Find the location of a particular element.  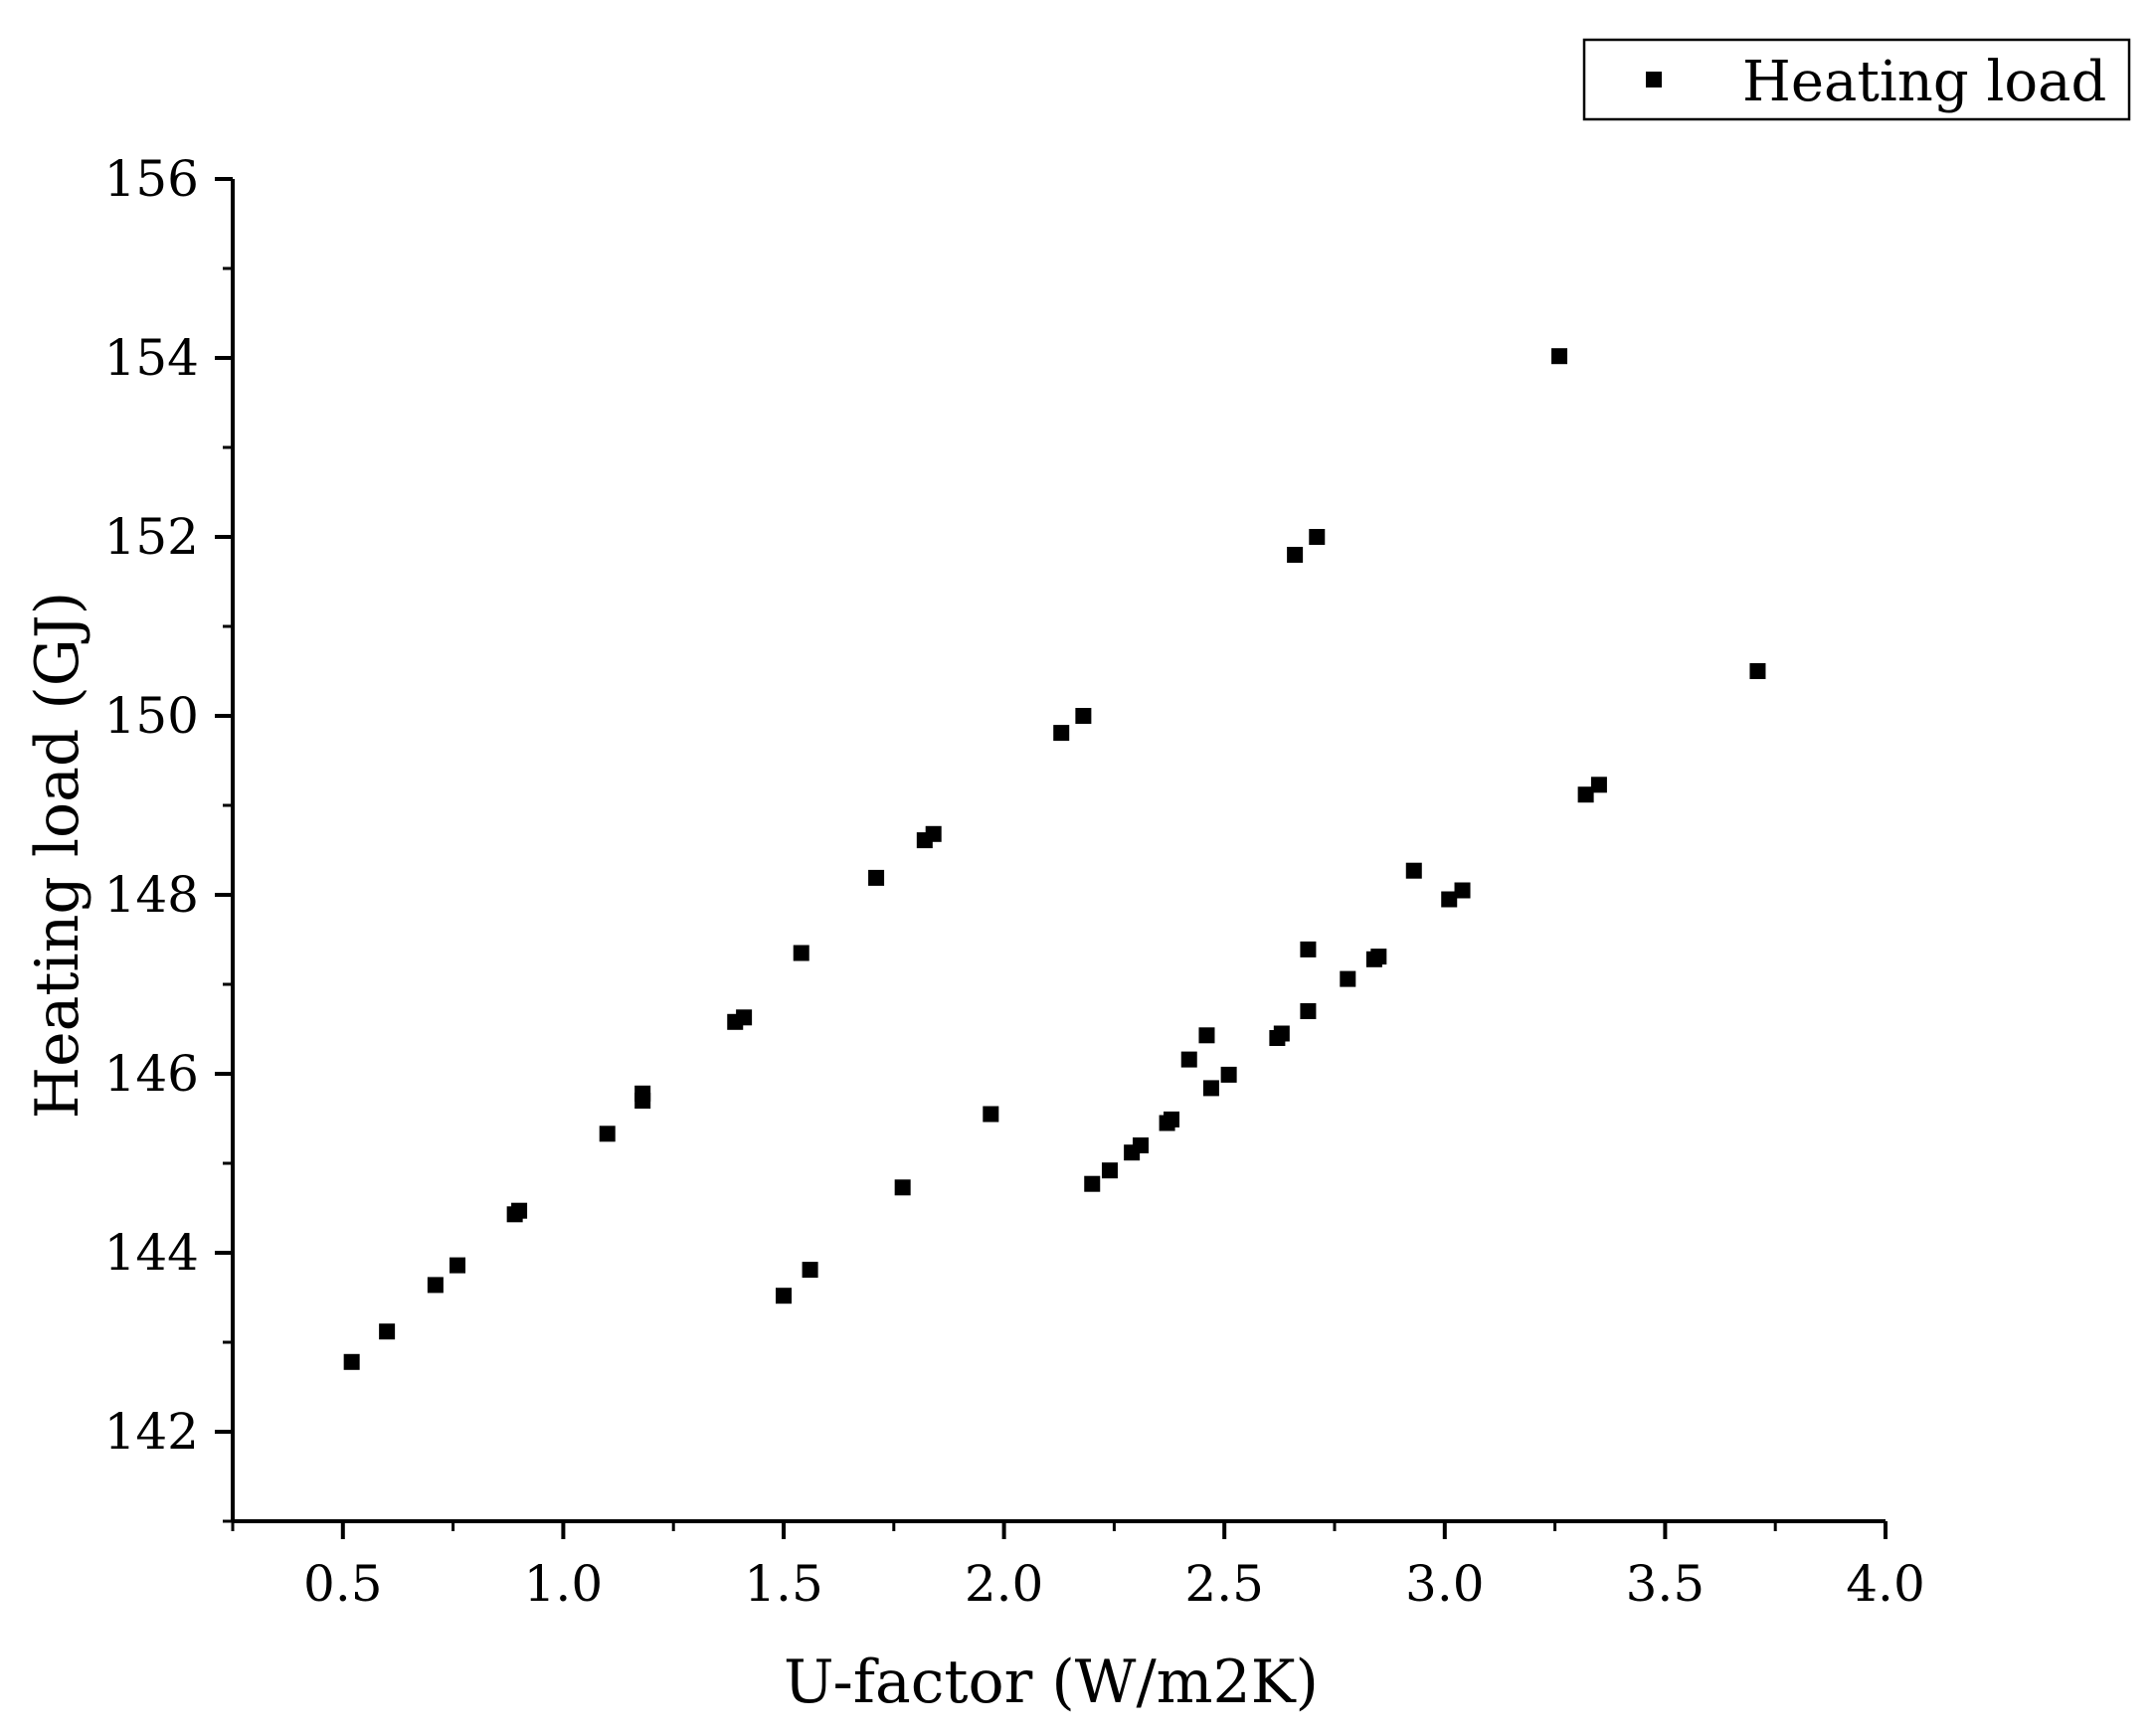

y-tick-label: 148 is located at coordinates (151, 895).